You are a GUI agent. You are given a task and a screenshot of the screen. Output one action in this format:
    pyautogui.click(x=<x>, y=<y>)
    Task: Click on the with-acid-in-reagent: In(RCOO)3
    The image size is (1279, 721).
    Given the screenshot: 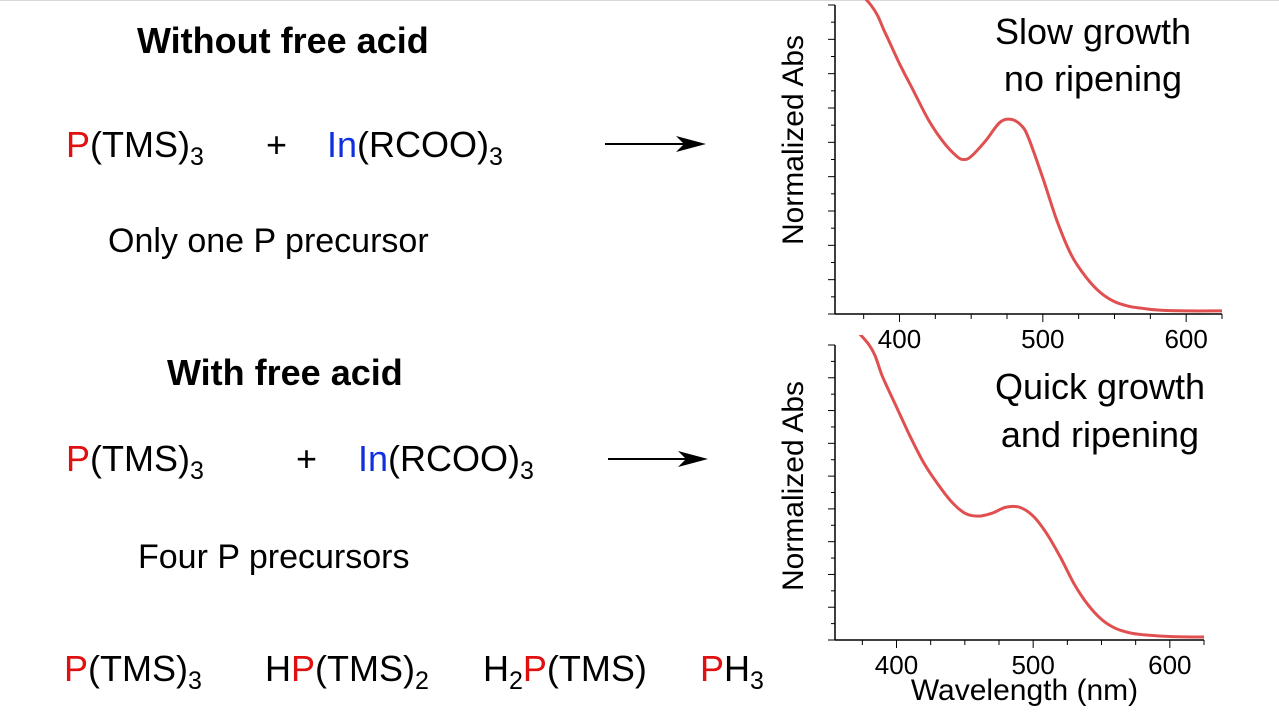 What is the action you would take?
    pyautogui.click(x=446, y=461)
    